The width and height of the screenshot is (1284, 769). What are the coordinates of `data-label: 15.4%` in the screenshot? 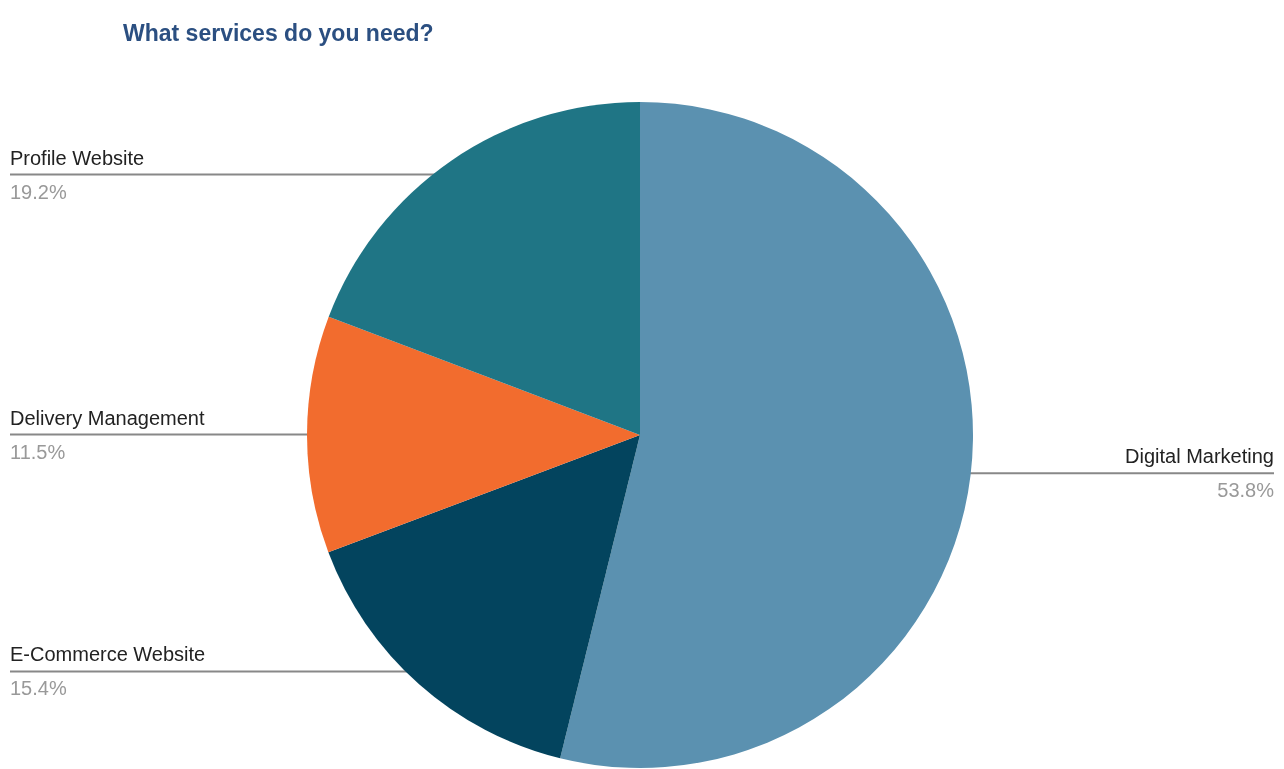 It's located at (38, 688).